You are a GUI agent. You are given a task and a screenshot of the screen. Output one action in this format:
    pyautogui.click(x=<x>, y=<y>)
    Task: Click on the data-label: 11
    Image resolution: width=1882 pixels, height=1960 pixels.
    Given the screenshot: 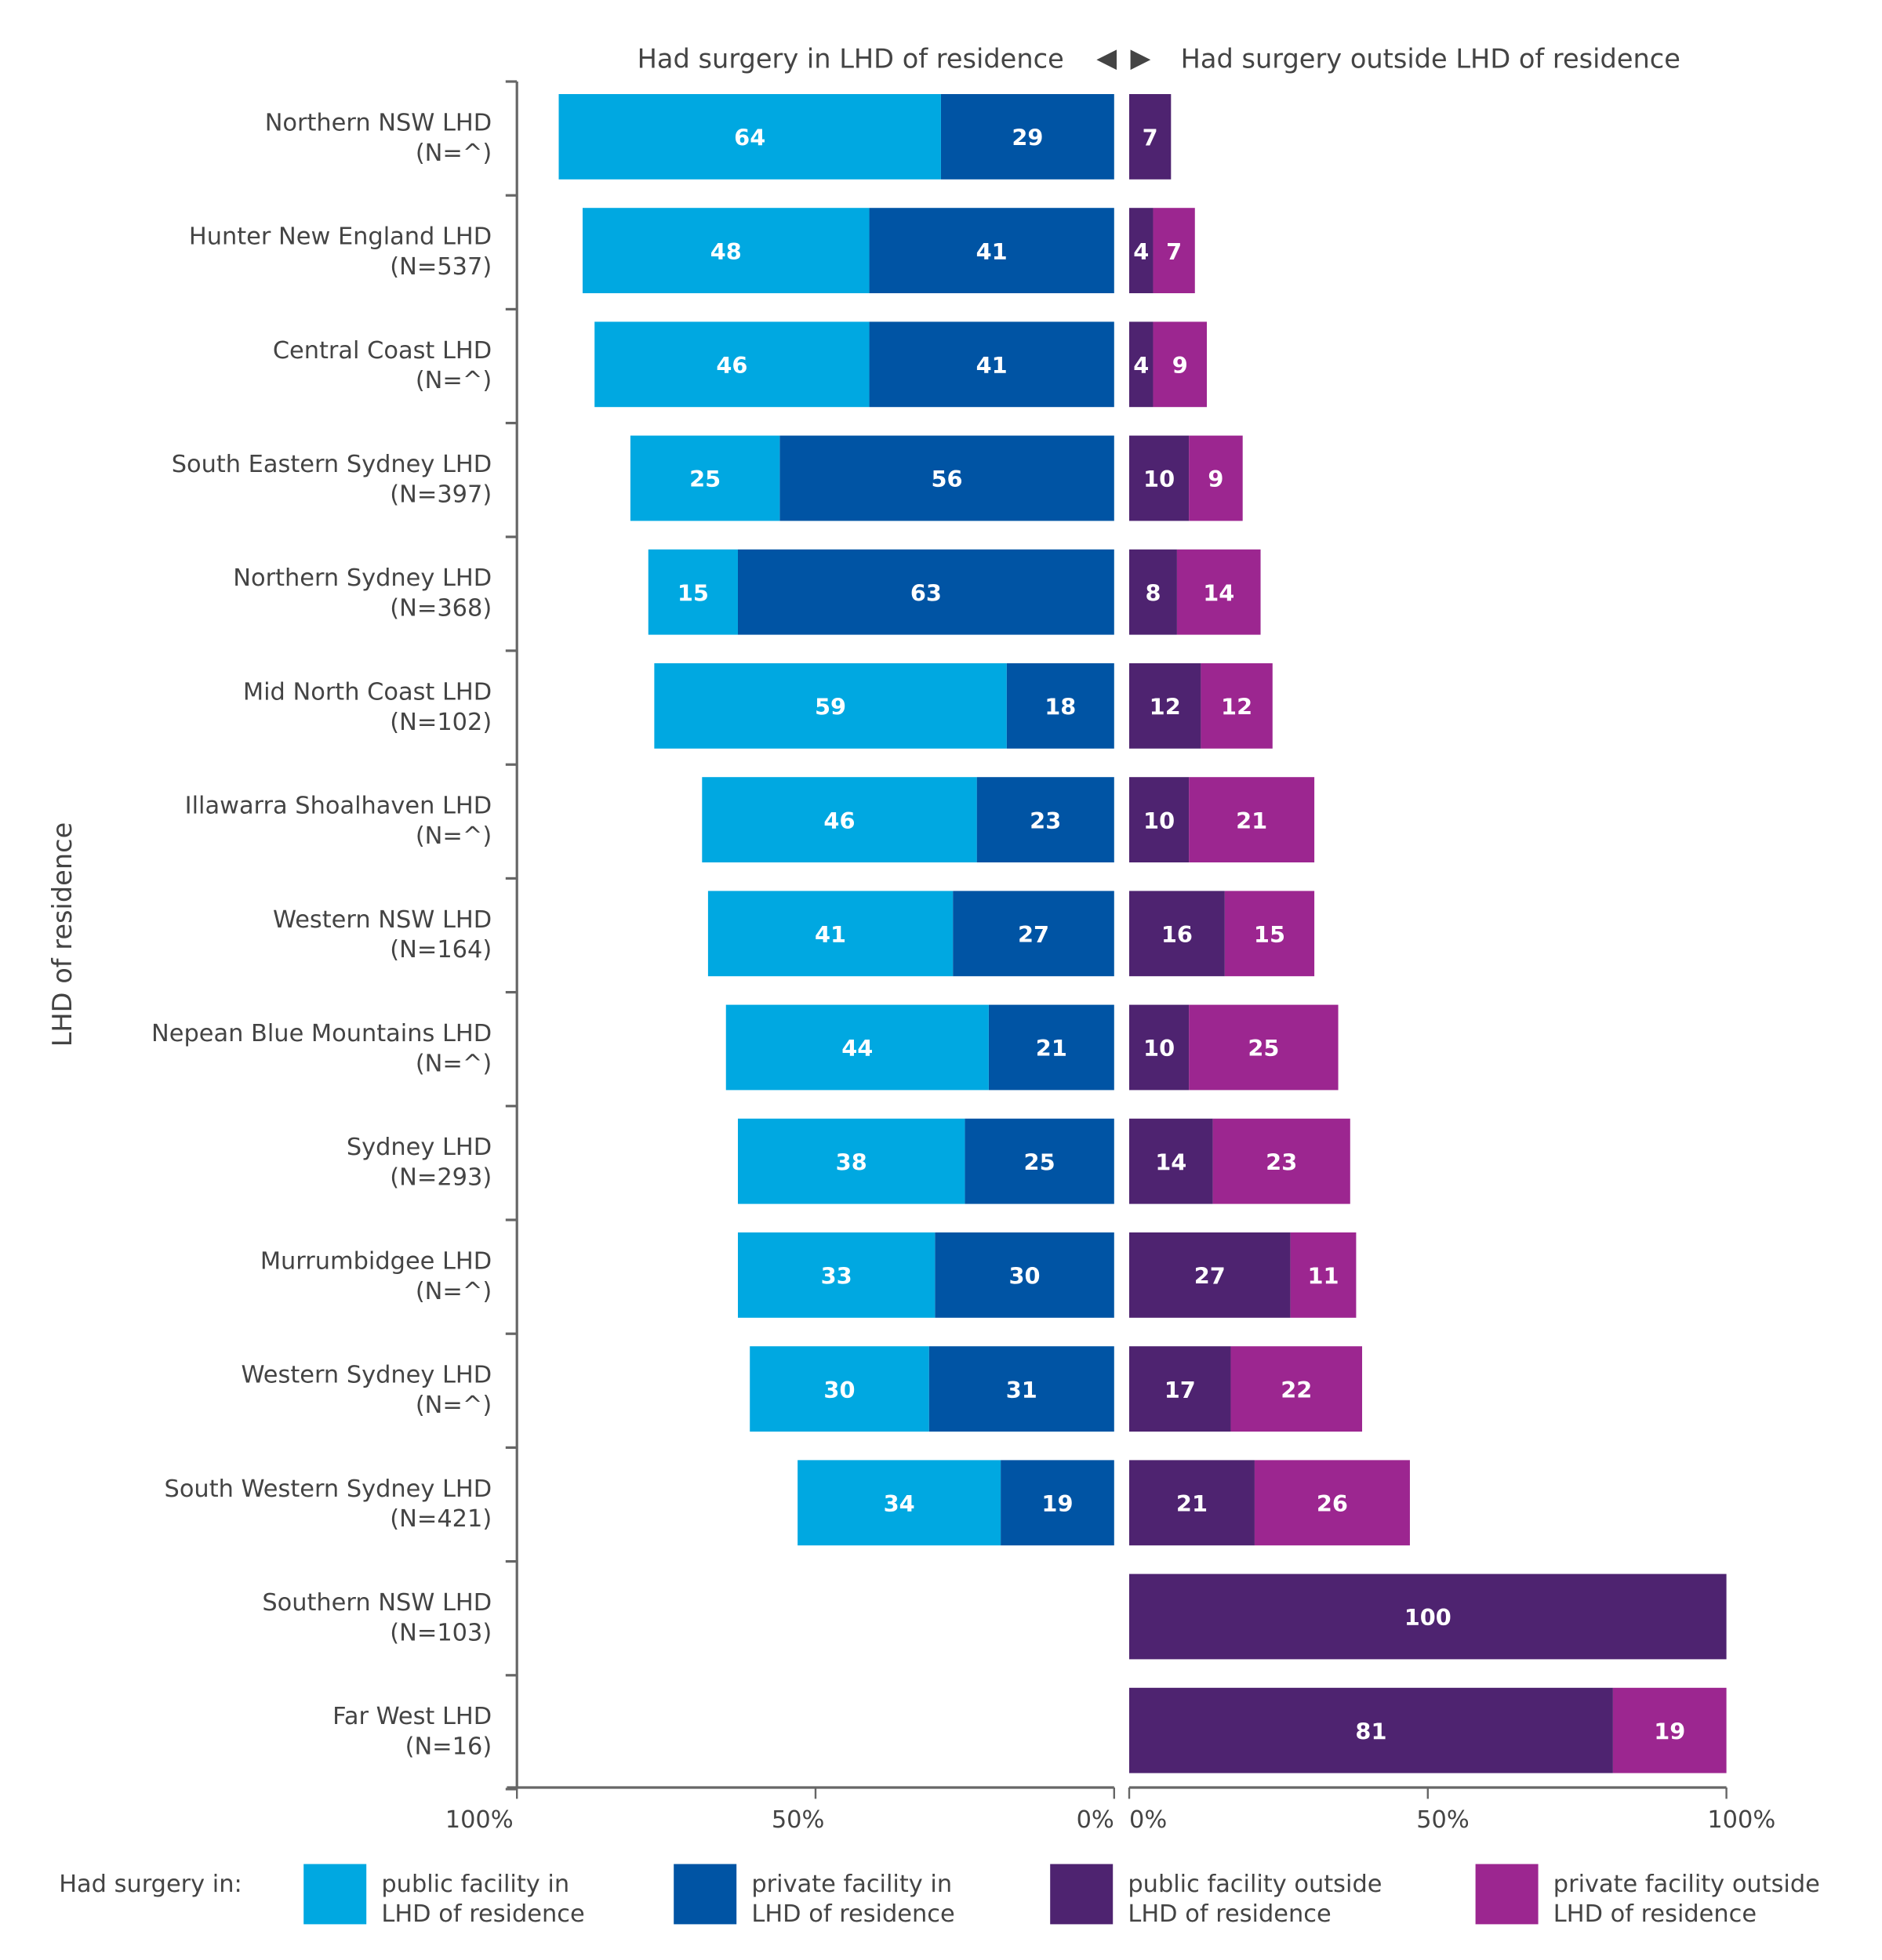 What is the action you would take?
    pyautogui.click(x=1323, y=1276)
    